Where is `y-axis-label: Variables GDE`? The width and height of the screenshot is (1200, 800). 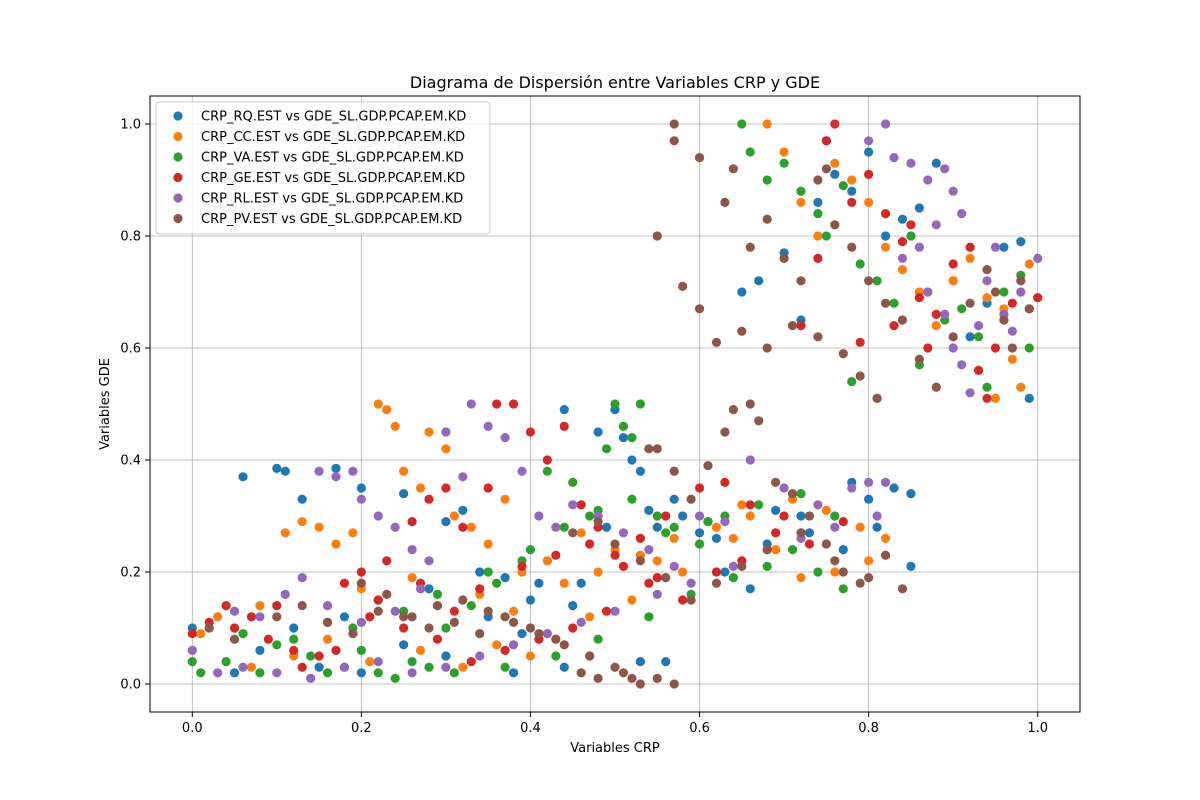
y-axis-label: Variables GDE is located at coordinates (105, 404).